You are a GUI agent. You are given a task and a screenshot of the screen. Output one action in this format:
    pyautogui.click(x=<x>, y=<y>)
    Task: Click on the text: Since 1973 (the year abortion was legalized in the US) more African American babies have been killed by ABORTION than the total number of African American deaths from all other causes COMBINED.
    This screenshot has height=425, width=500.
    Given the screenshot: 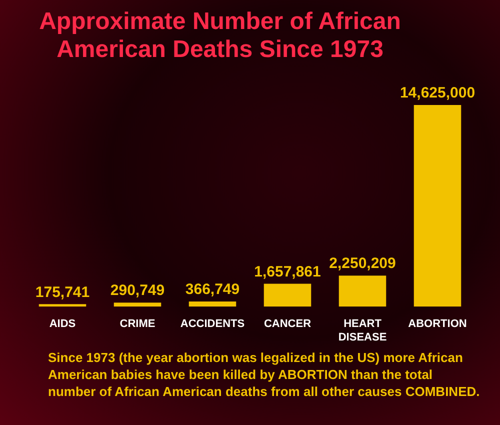 What is the action you would take?
    pyautogui.click(x=264, y=374)
    